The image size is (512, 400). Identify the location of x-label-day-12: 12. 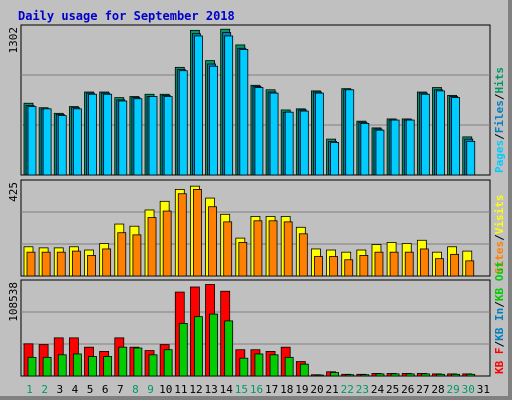
(195, 389).